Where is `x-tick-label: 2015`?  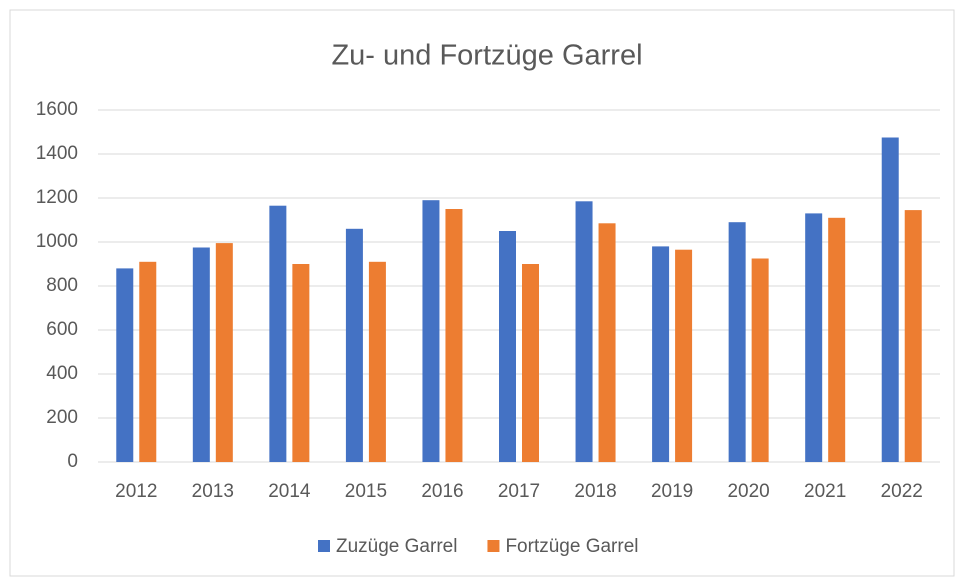
x-tick-label: 2015 is located at coordinates (366, 491).